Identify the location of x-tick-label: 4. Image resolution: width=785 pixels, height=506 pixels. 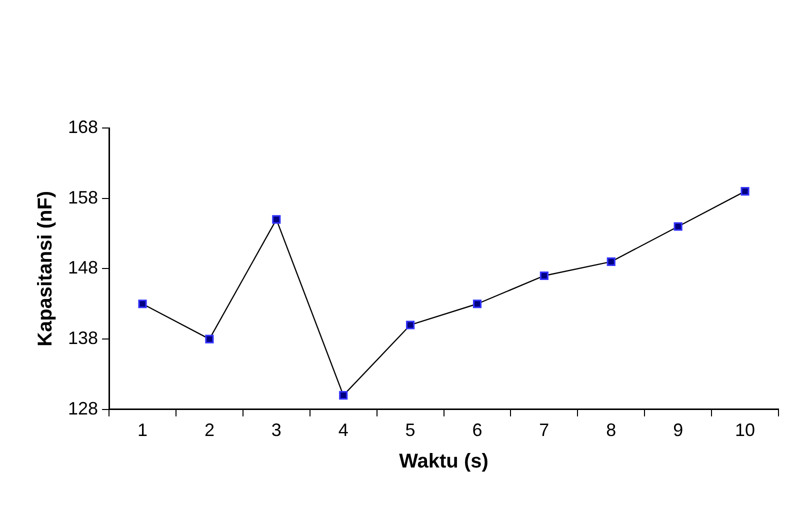
(343, 430).